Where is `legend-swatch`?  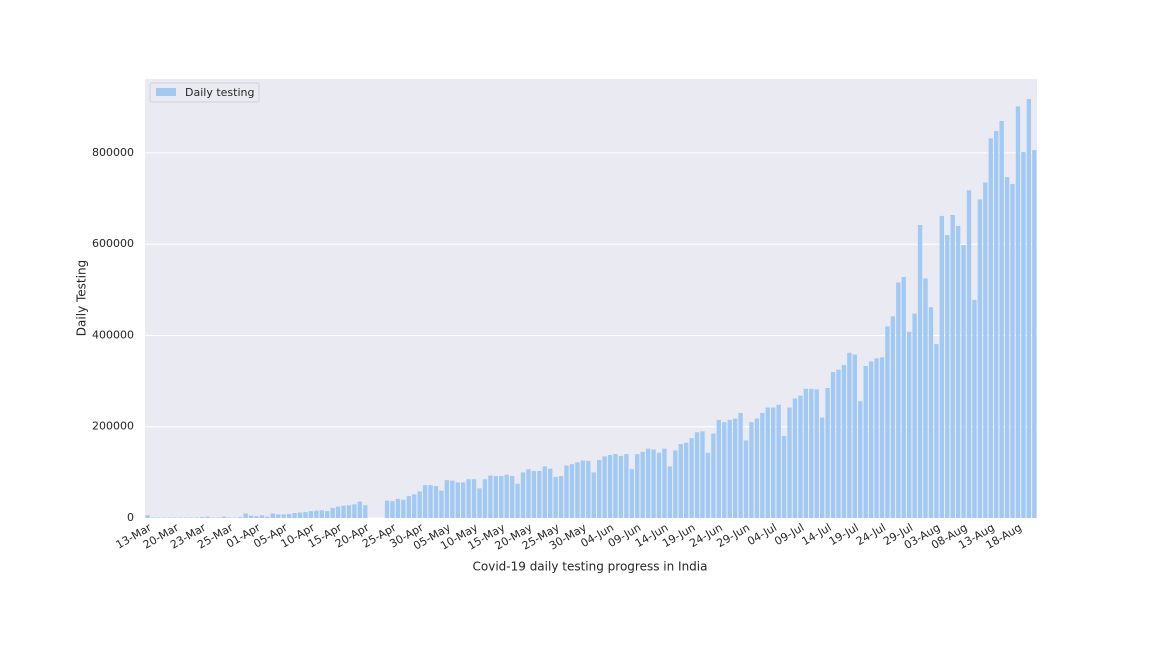
legend-swatch is located at coordinates (166, 92).